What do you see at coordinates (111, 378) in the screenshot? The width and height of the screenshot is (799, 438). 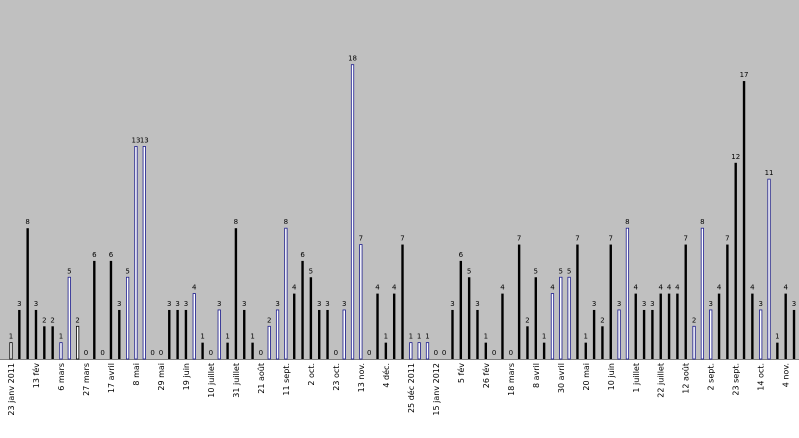 I see `x-tick-label-group: 17 avril` at bounding box center [111, 378].